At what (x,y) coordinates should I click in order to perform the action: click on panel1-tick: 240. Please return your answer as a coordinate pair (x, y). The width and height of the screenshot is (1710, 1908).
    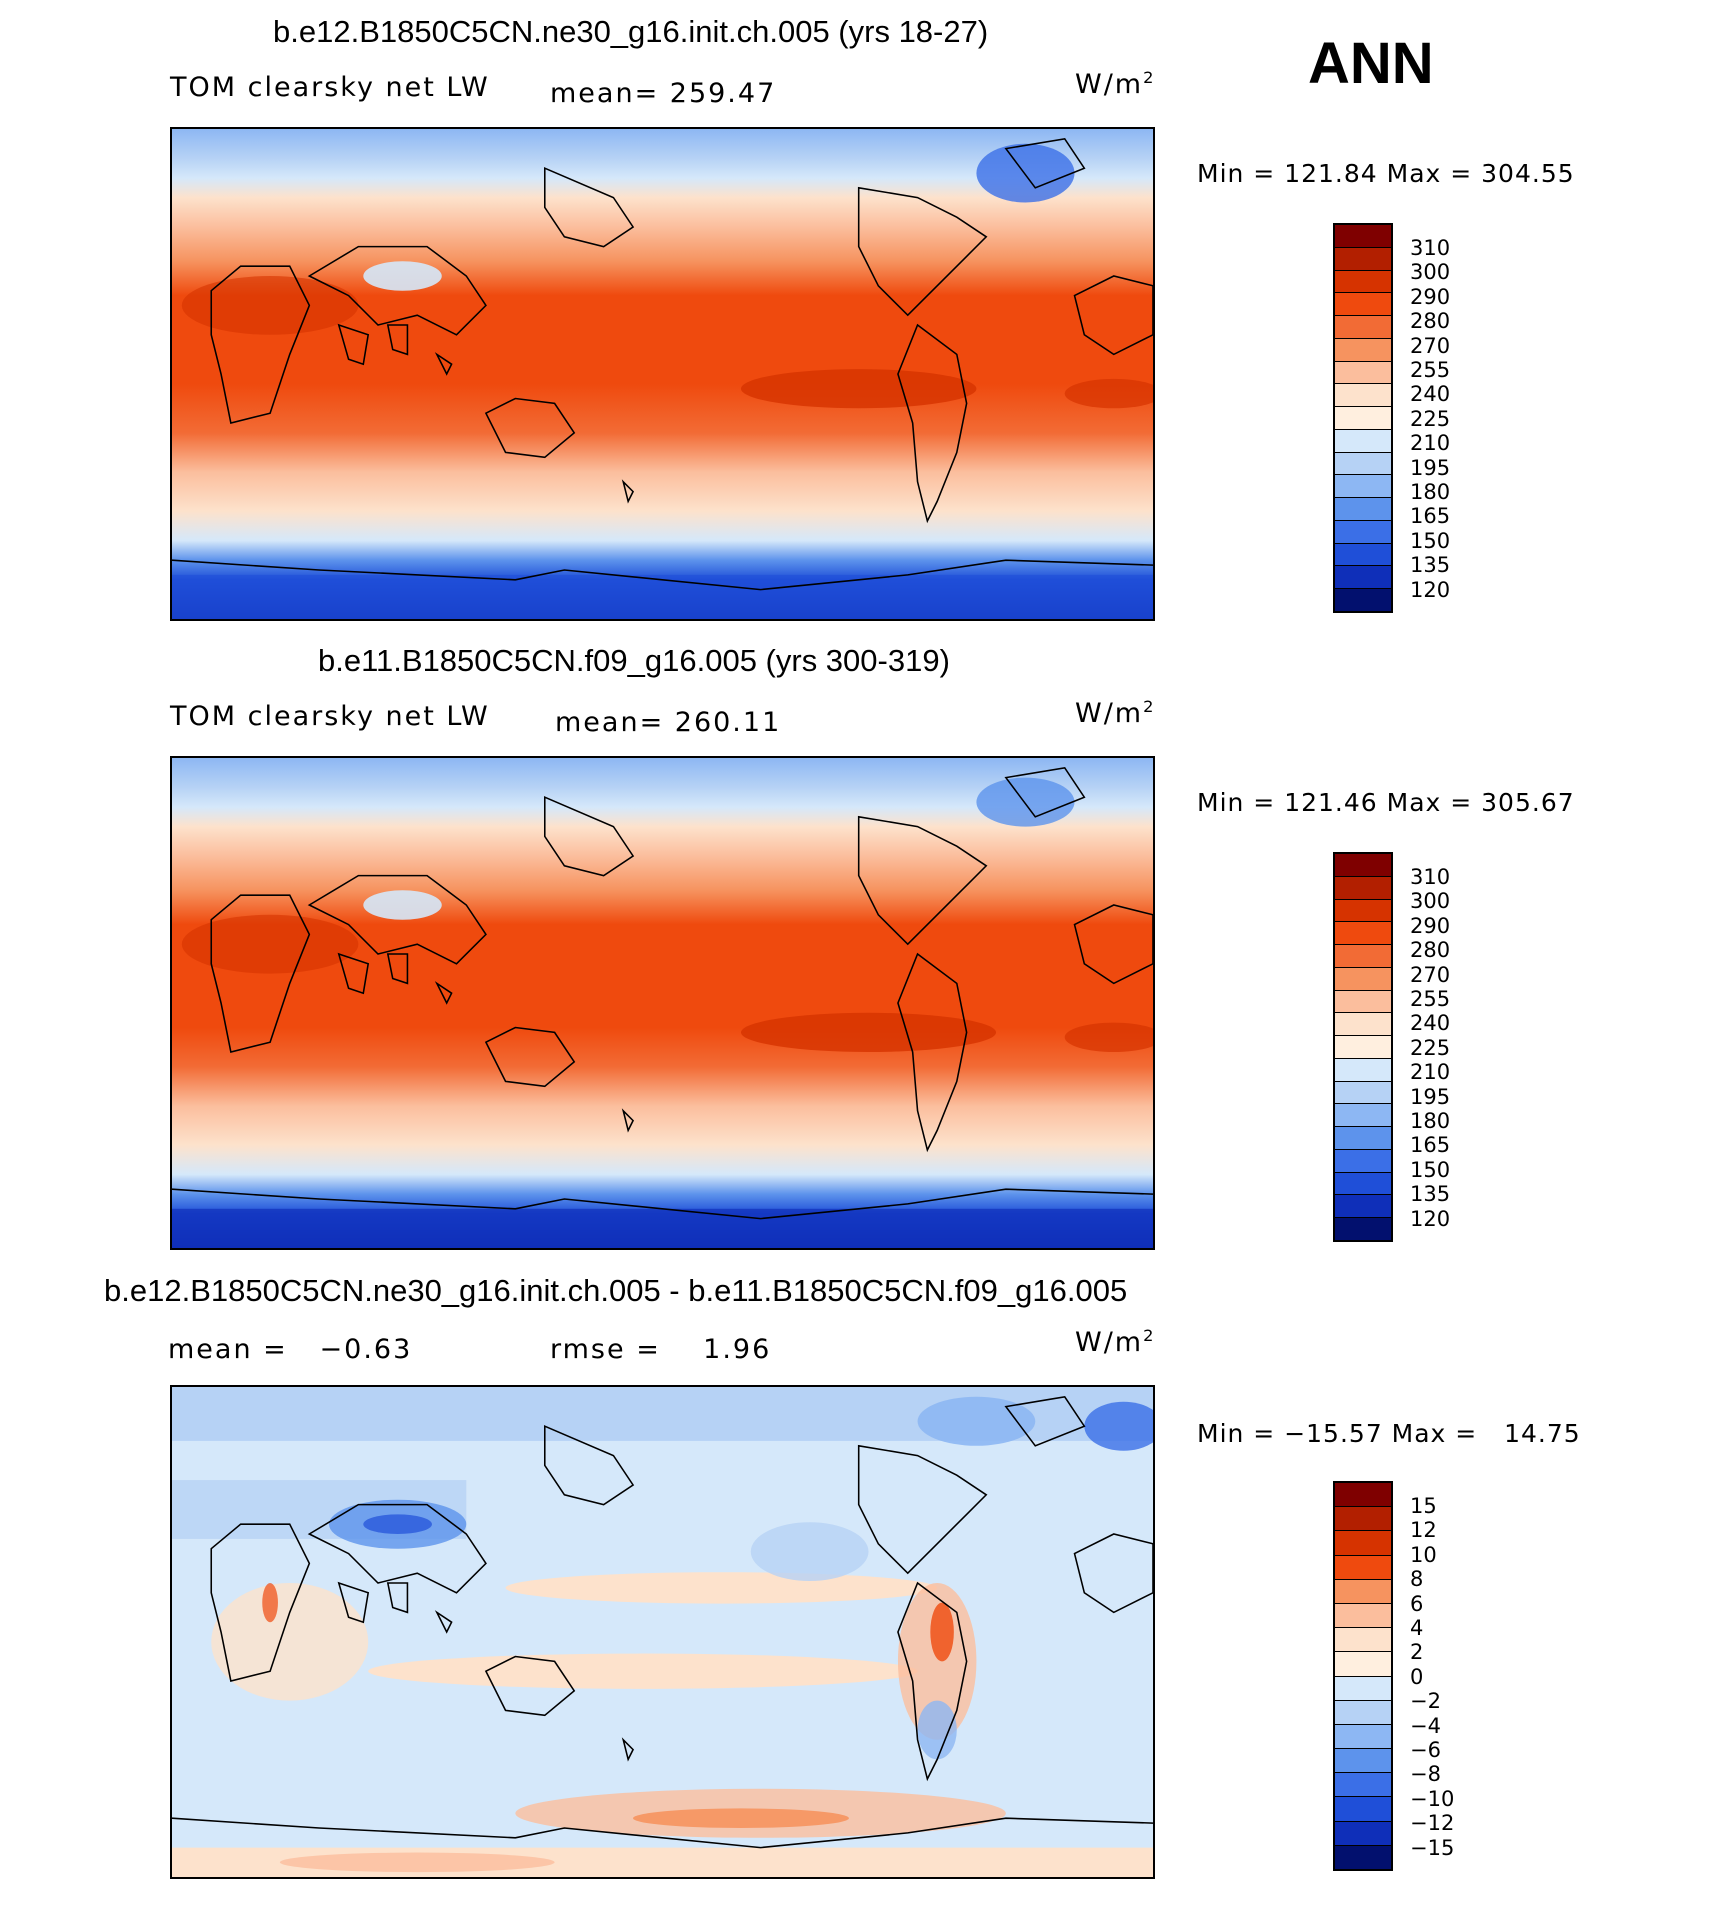
    Looking at the image, I should click on (1430, 394).